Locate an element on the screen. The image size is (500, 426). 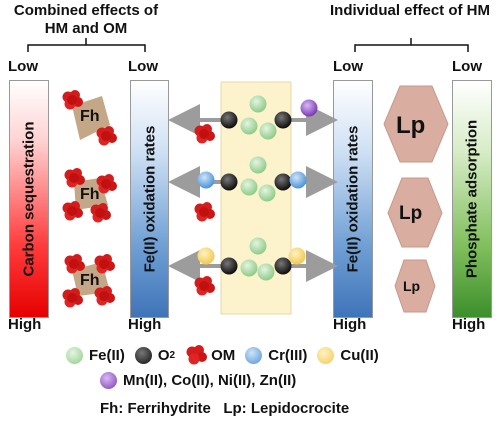
fh-om-complex-middle is located at coordinates (89, 195).